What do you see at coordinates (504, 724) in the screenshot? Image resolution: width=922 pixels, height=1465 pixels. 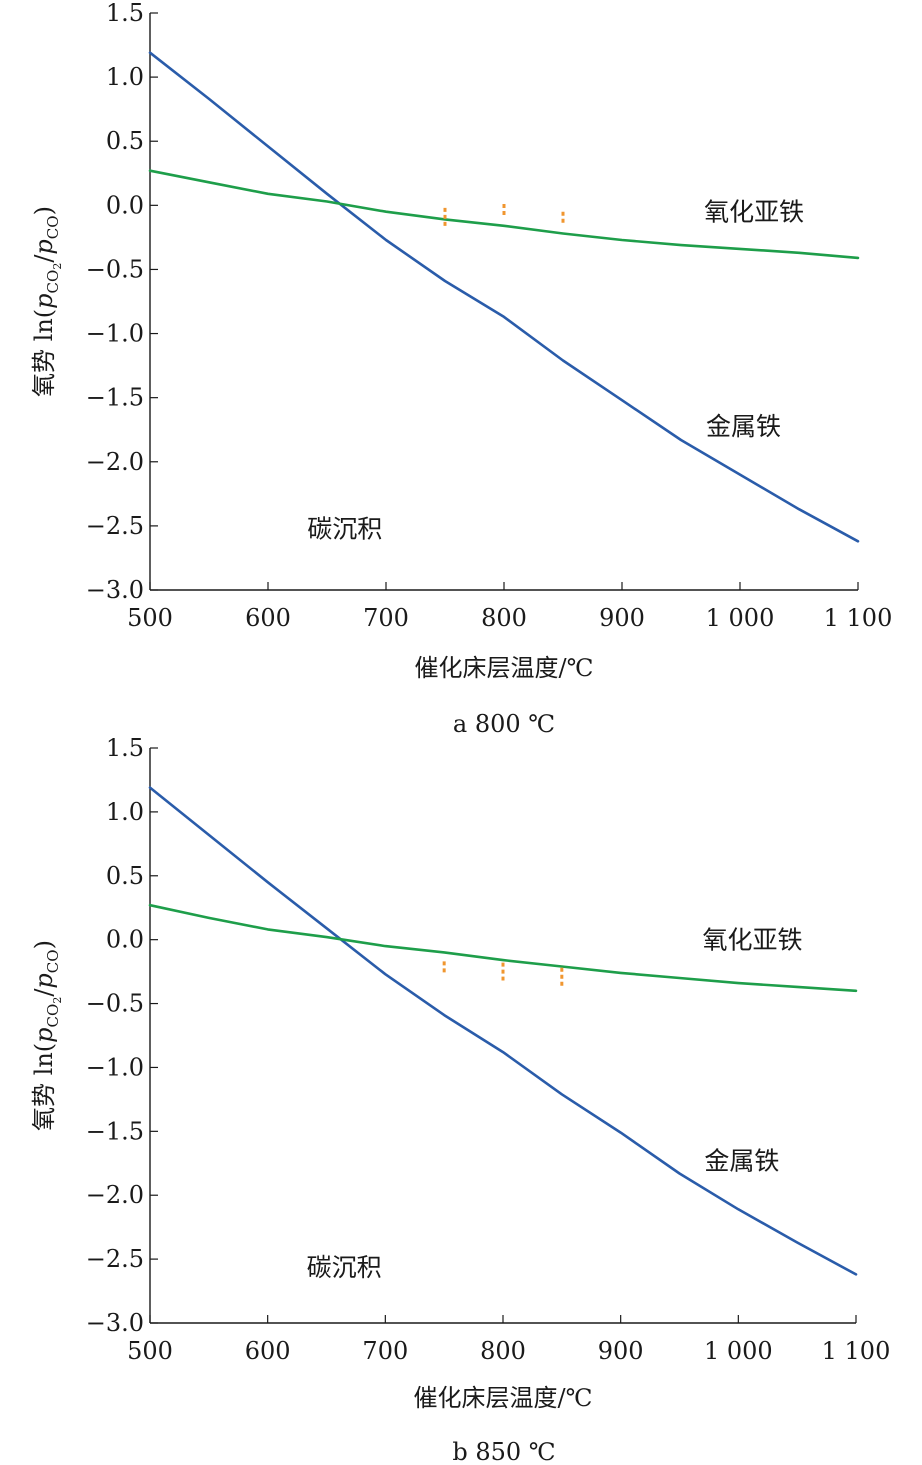 I see `panel-caption: a 800 ℃` at bounding box center [504, 724].